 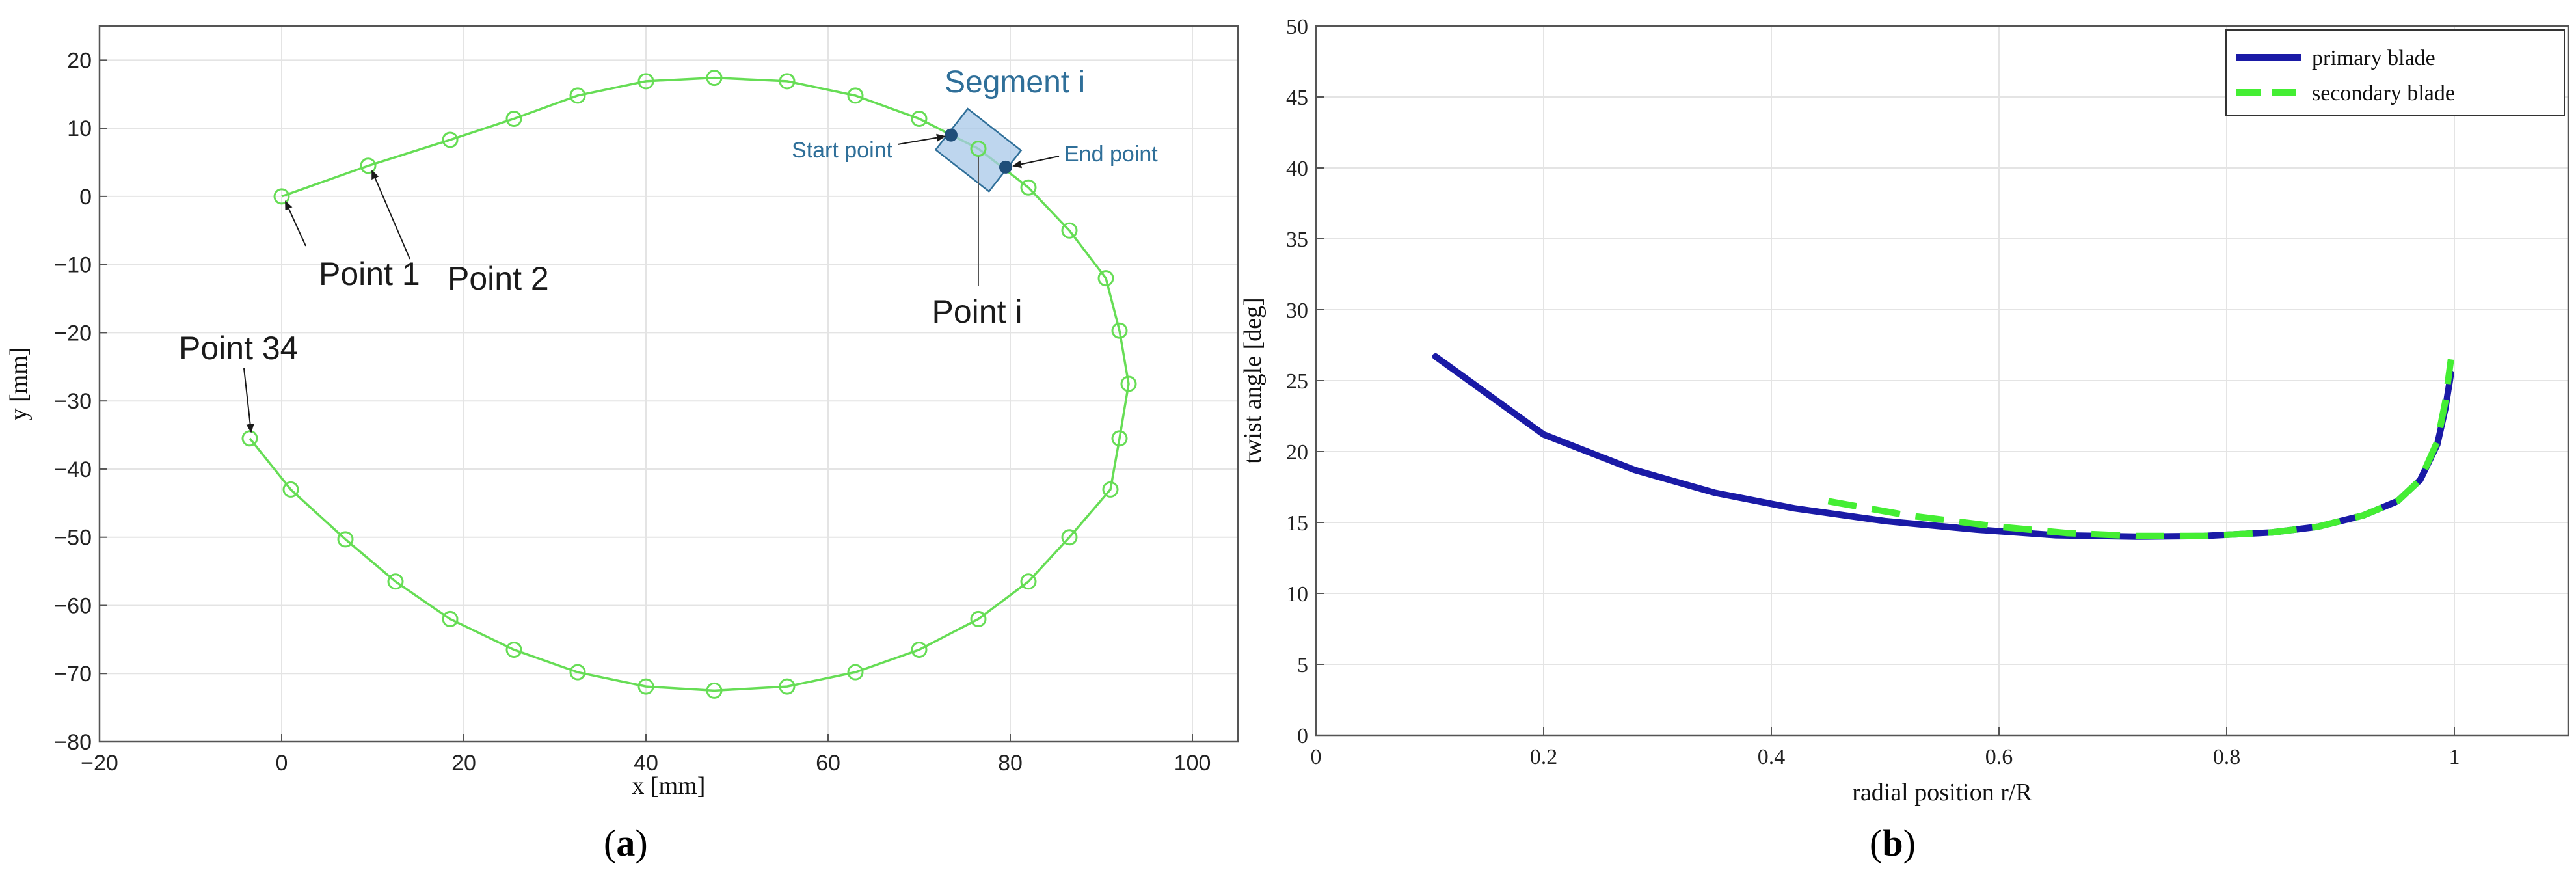 What do you see at coordinates (73, 469) in the screenshot?
I see `y-tick-label: −40` at bounding box center [73, 469].